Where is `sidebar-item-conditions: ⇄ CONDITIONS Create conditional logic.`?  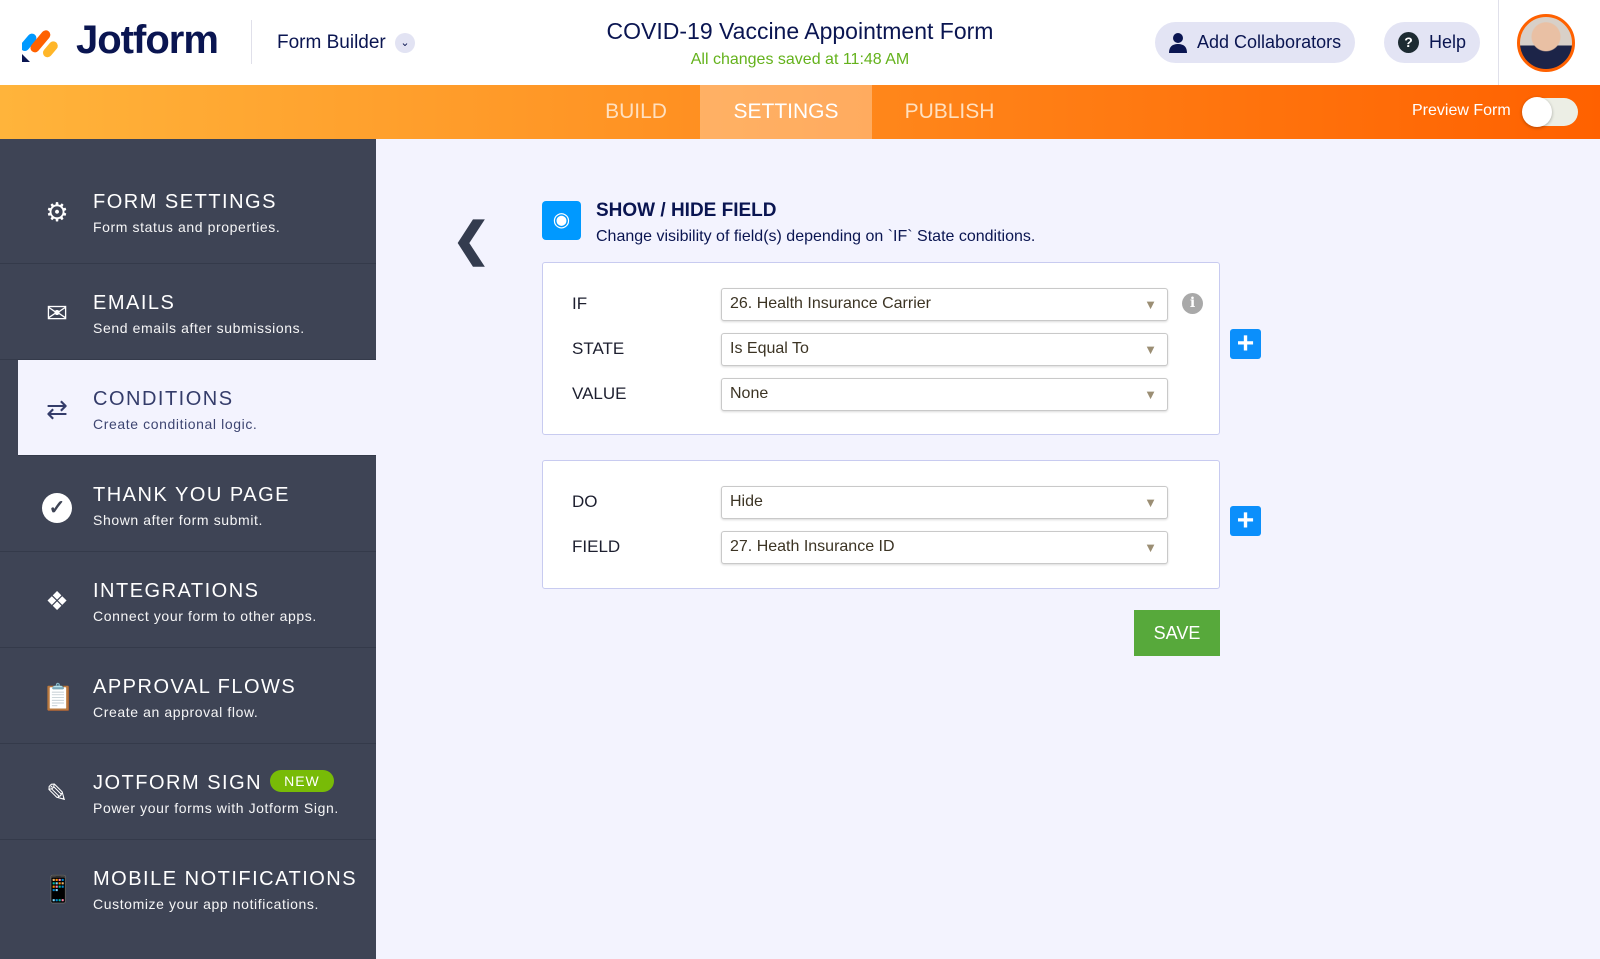 sidebar-item-conditions: ⇄ CONDITIONS Create conditional logic. is located at coordinates (197, 408).